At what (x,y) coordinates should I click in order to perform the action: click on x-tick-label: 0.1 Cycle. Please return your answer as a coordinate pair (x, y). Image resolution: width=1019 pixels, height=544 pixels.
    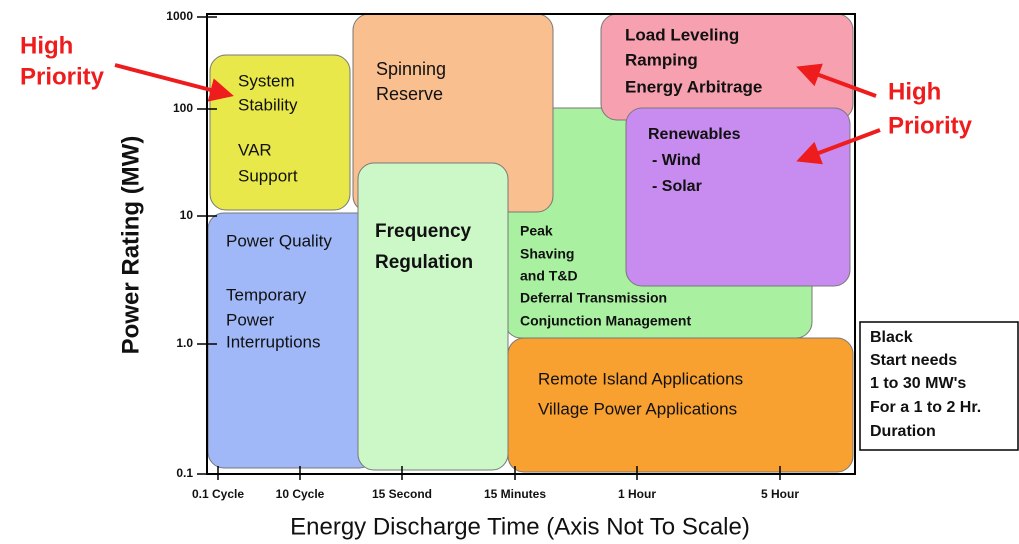
    Looking at the image, I should click on (218, 494).